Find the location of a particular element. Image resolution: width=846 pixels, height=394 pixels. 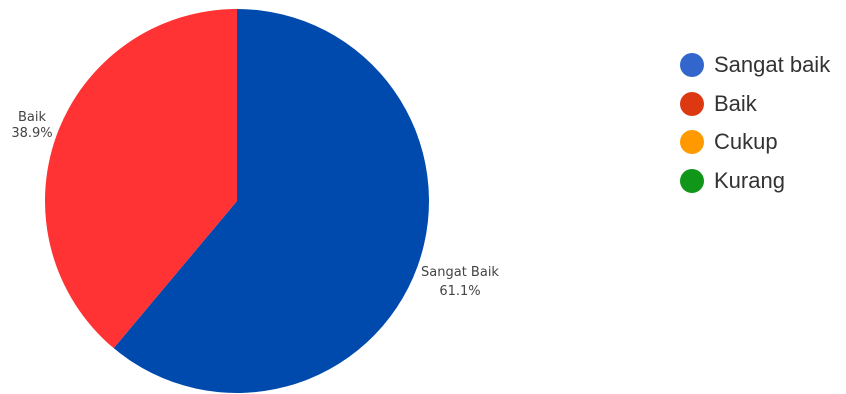

chart-legend: Sangat baik Baik Cukup Kurang is located at coordinates (755, 123).